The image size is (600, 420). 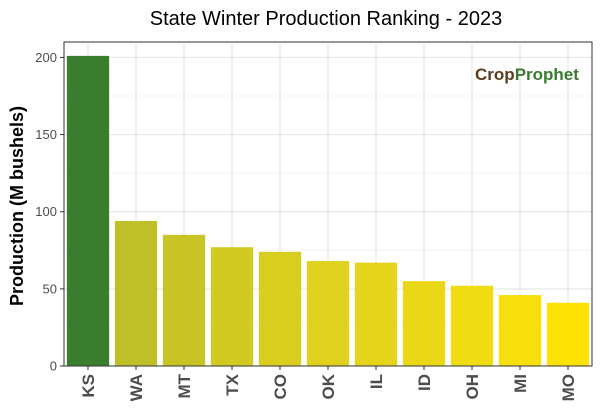 What do you see at coordinates (568, 334) in the screenshot?
I see `bar-mo` at bounding box center [568, 334].